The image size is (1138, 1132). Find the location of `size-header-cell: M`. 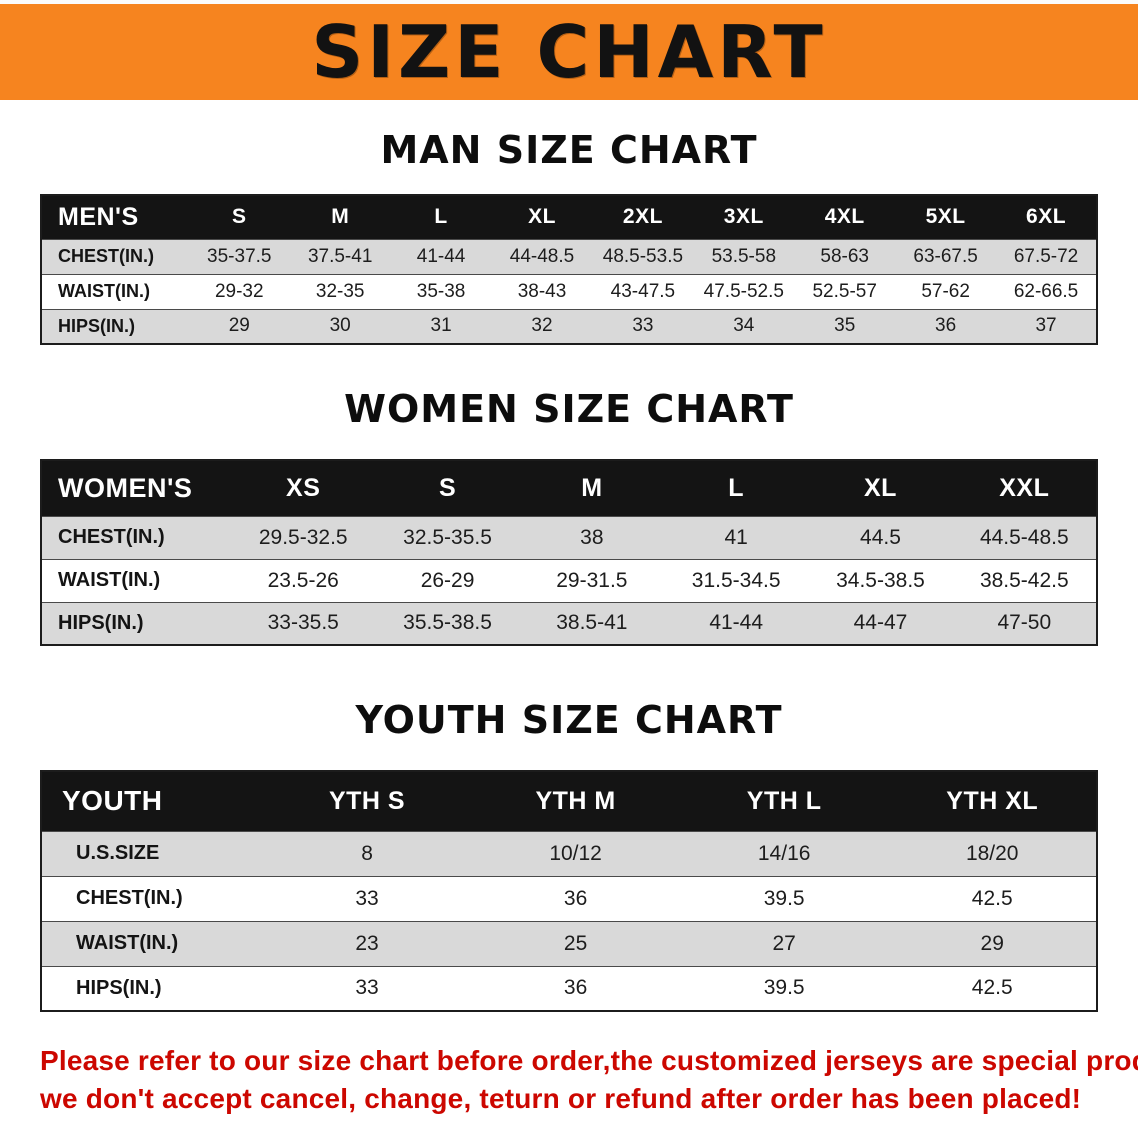

size-header-cell: M is located at coordinates (592, 487).